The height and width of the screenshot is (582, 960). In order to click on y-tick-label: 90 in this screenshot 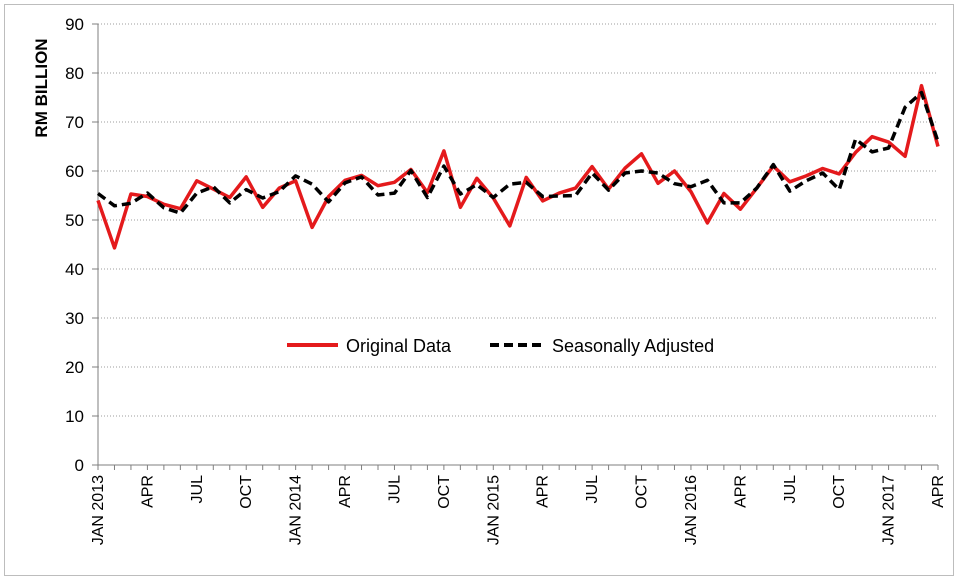, I will do `click(74, 24)`.